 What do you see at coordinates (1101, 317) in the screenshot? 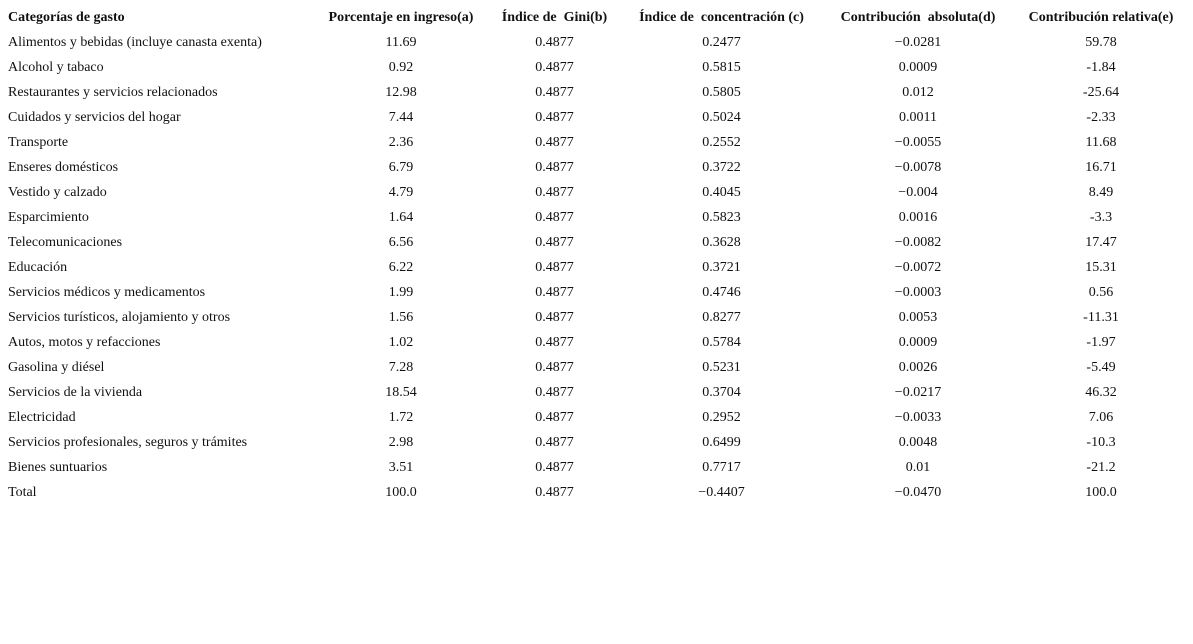
I see `value-cell: -11.31` at bounding box center [1101, 317].